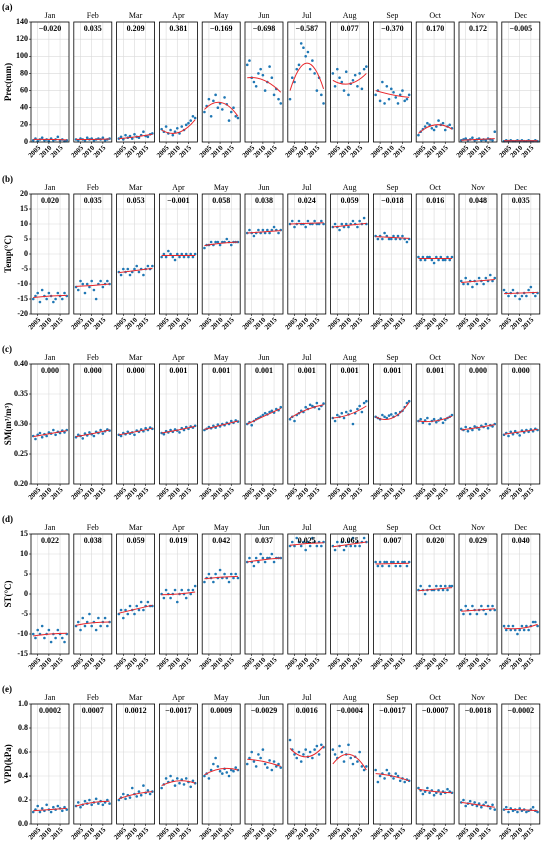 The width and height of the screenshot is (550, 859). I want to click on month-title: May, so click(221, 527).